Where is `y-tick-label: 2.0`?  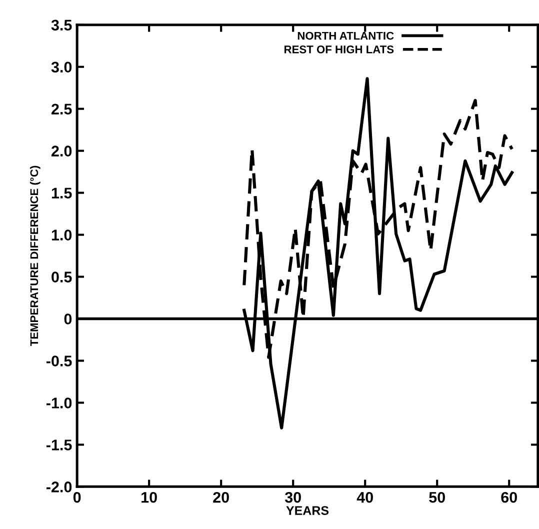 y-tick-label: 2.0 is located at coordinates (62, 151).